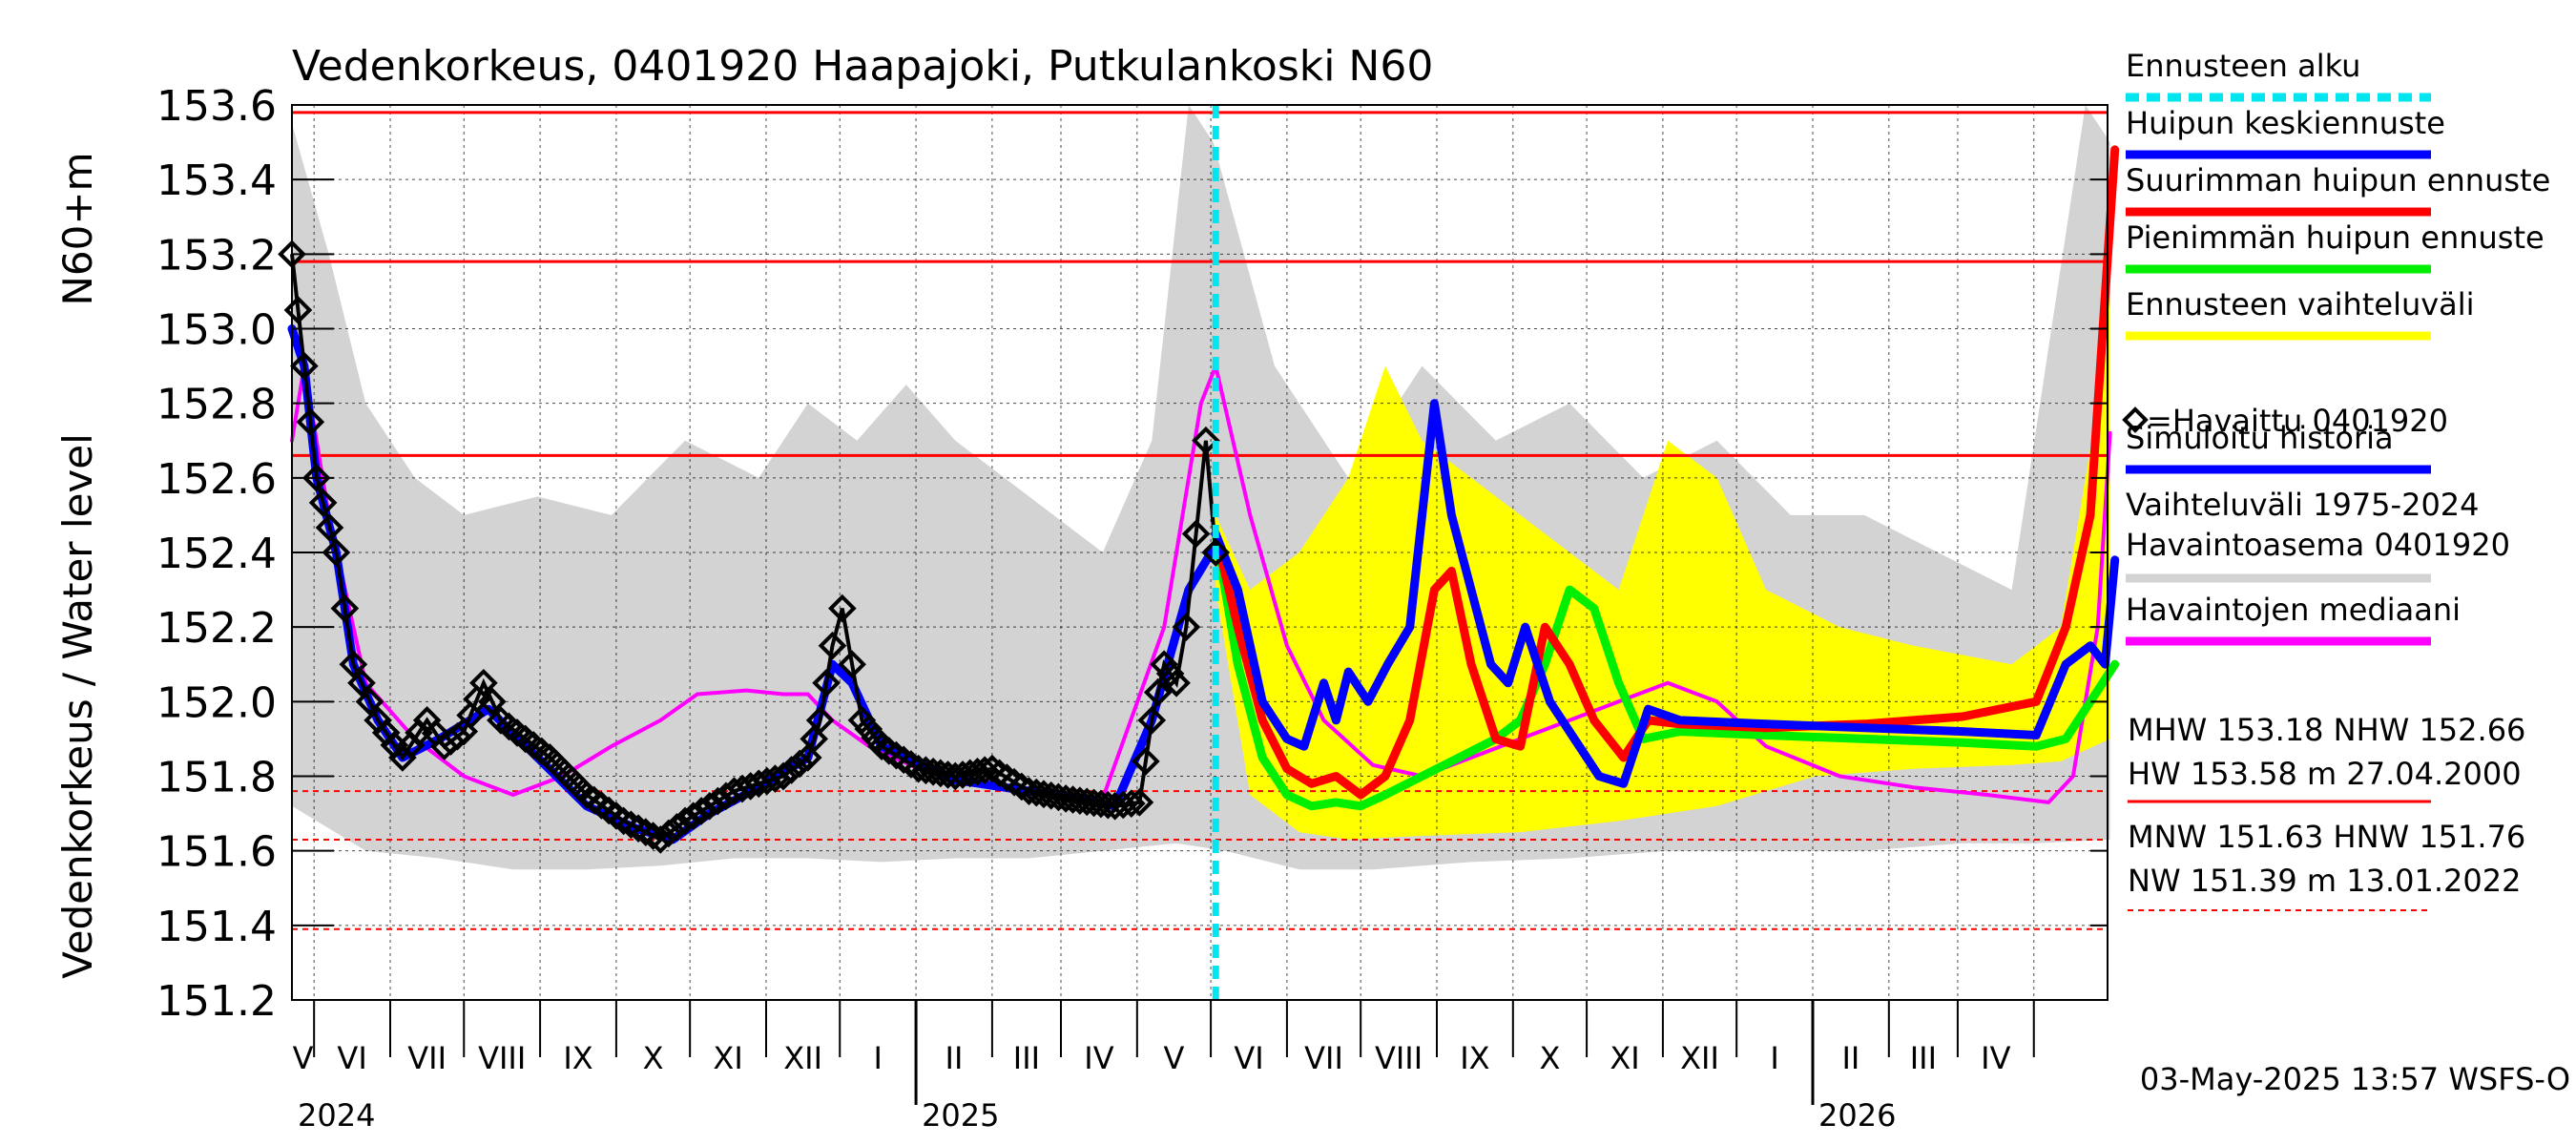 Image resolution: width=2576 pixels, height=1145 pixels. I want to click on x-year-label: 2024, so click(336, 1116).